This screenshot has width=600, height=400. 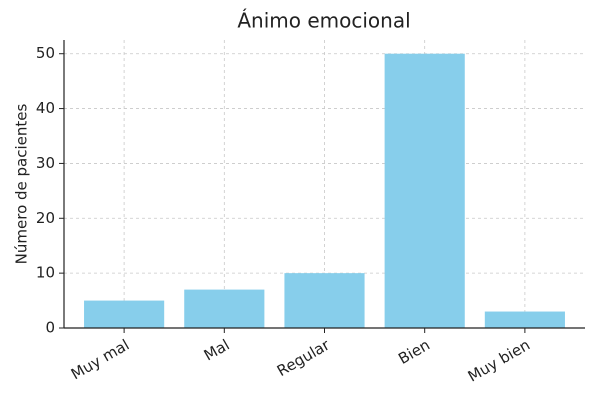 I want to click on y-tick-label: 30, so click(x=45, y=163).